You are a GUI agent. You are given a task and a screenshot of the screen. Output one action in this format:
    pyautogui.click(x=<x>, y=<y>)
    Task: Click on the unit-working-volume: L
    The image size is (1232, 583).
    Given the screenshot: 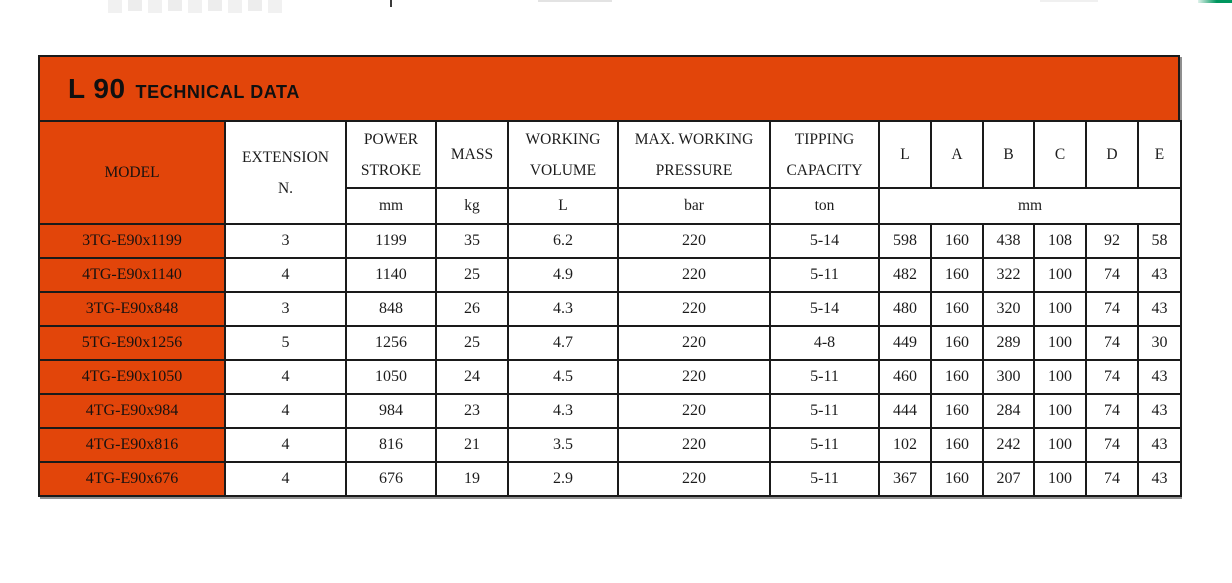 What is the action you would take?
    pyautogui.click(x=563, y=206)
    